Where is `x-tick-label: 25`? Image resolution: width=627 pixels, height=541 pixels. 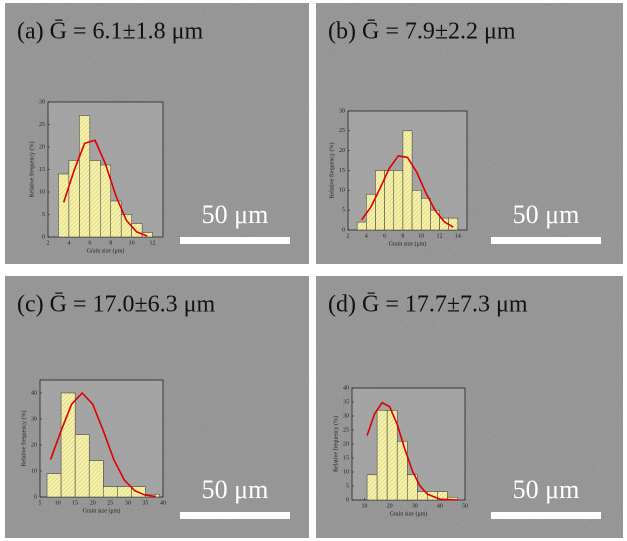
x-tick-label: 25 is located at coordinates (110, 503).